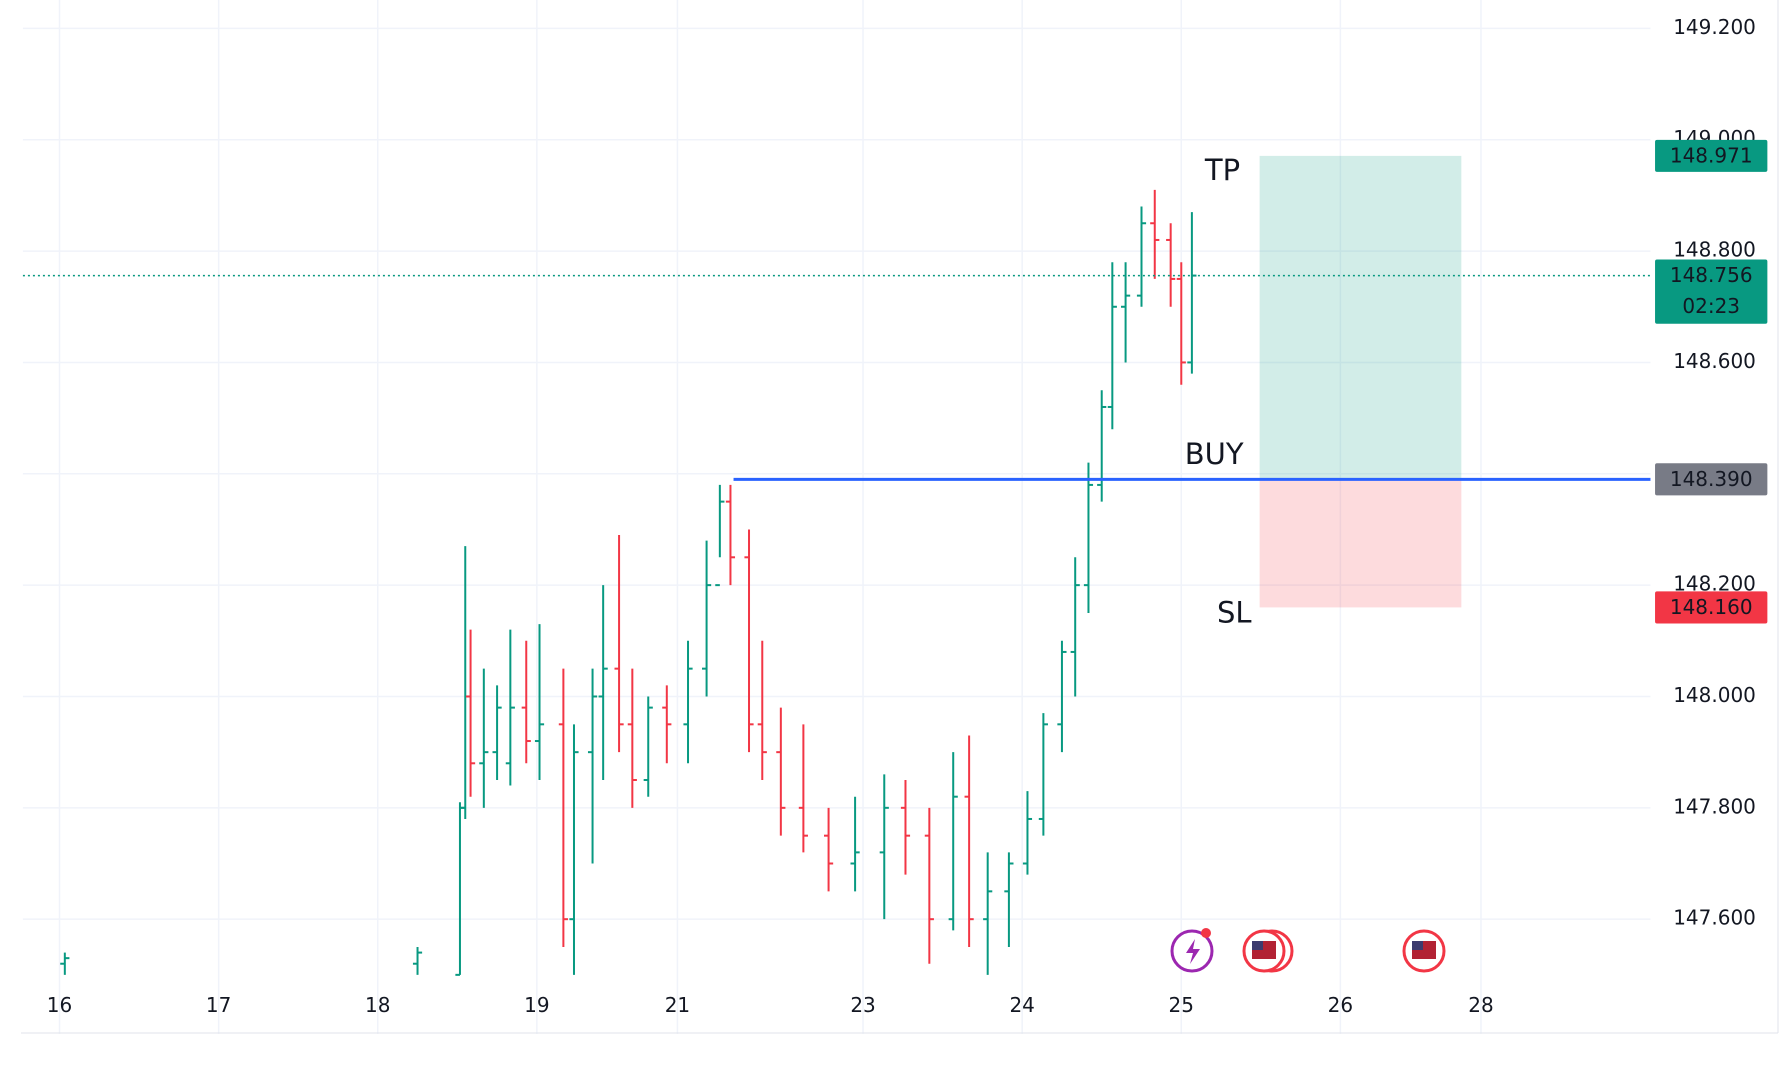 The width and height of the screenshot is (1788, 1069). I want to click on x-tick-label: 26, so click(1340, 1005).